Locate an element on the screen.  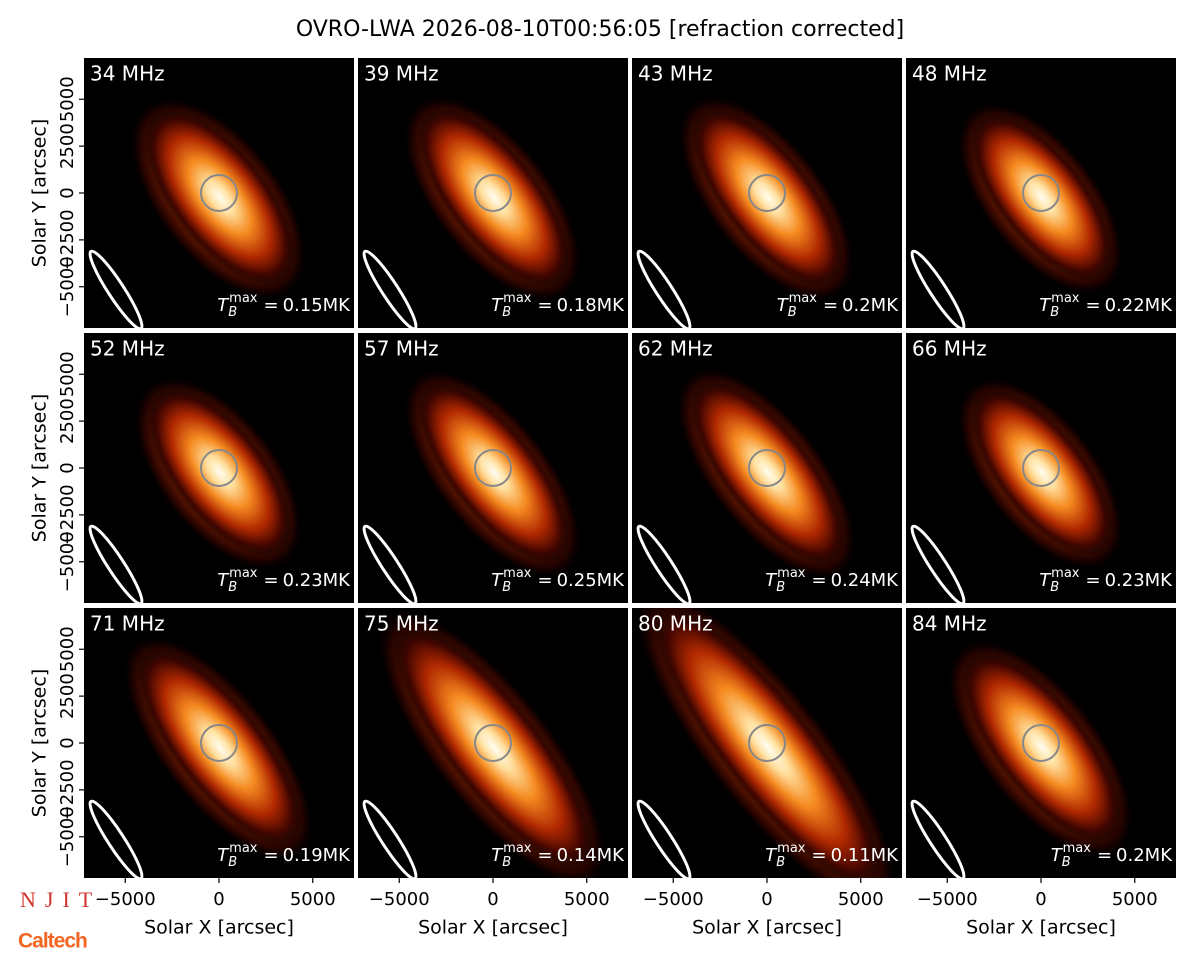
x-tick-label: 0 is located at coordinates (766, 899).